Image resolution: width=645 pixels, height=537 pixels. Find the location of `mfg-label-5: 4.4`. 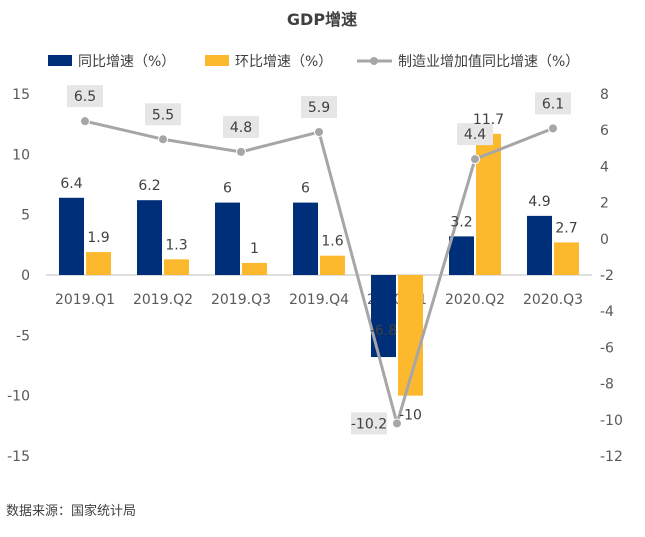

mfg-label-5: 4.4 is located at coordinates (475, 135).